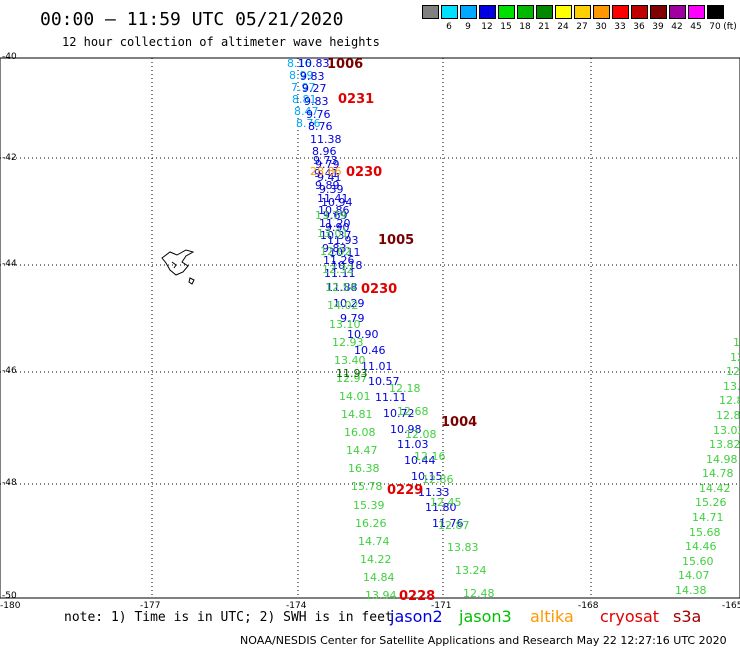  I want to click on wave-height-label: 14.02, so click(343, 305).